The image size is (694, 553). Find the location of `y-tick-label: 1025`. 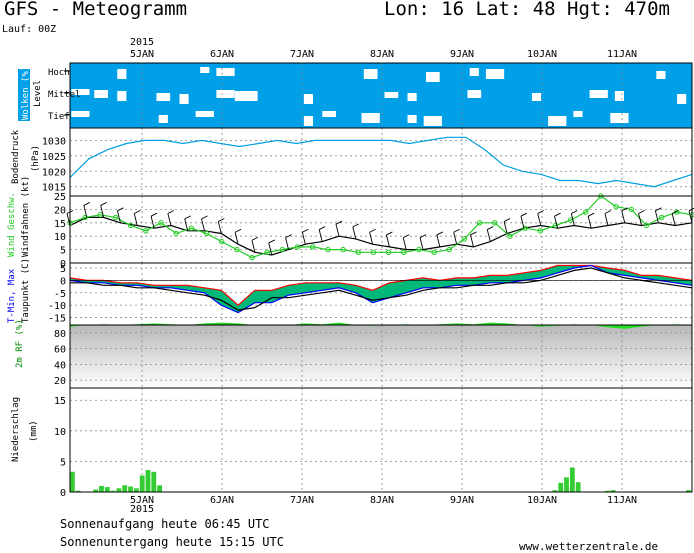

y-tick-label: 1025 is located at coordinates (54, 157).